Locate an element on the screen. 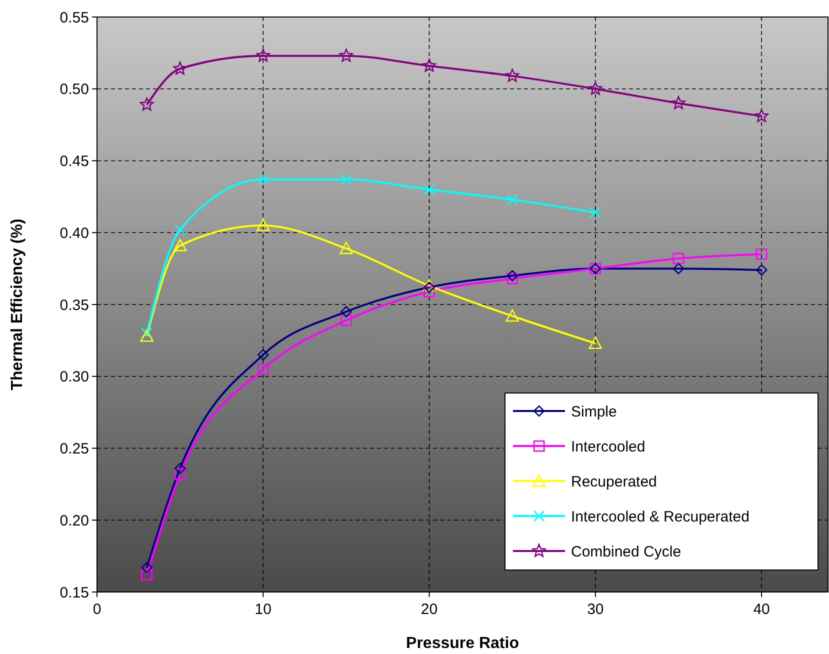 The width and height of the screenshot is (829, 654). x-tick-label: 0 is located at coordinates (97, 609).